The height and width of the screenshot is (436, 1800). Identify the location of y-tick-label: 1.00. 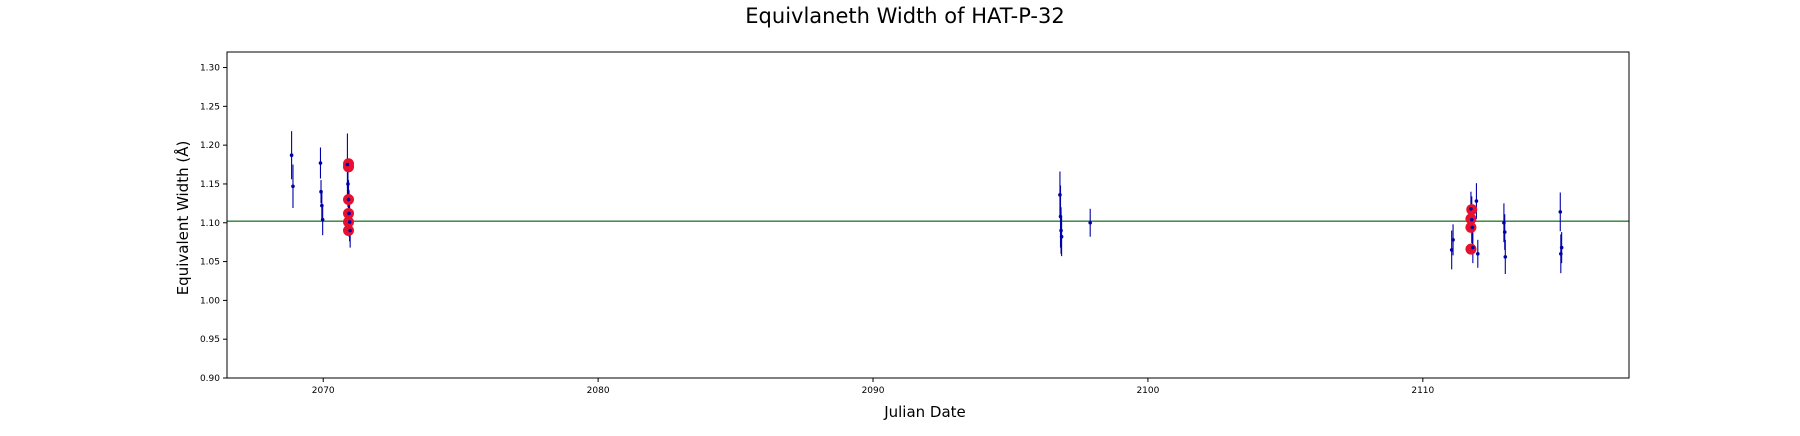
(210, 301).